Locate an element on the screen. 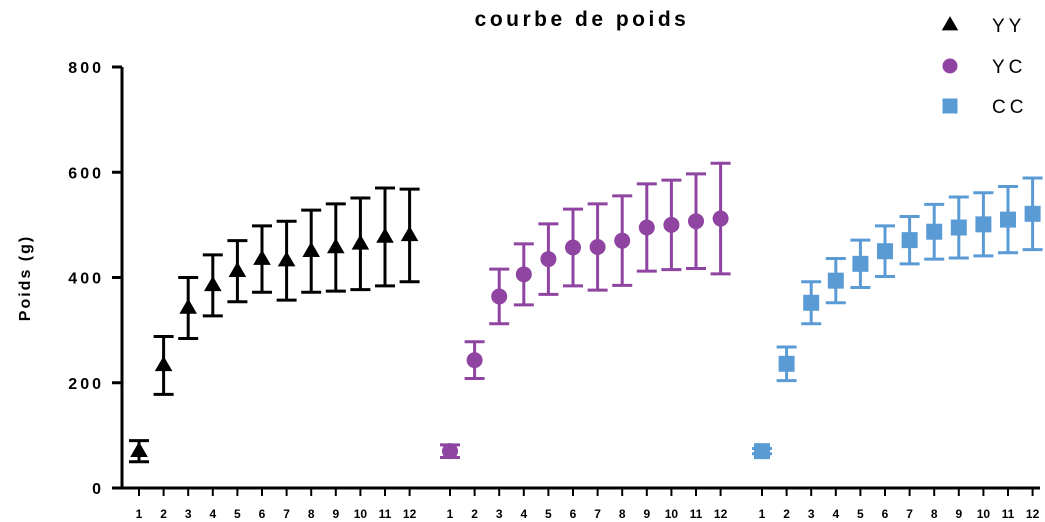  y-tick-label: 600 is located at coordinates (86, 173).